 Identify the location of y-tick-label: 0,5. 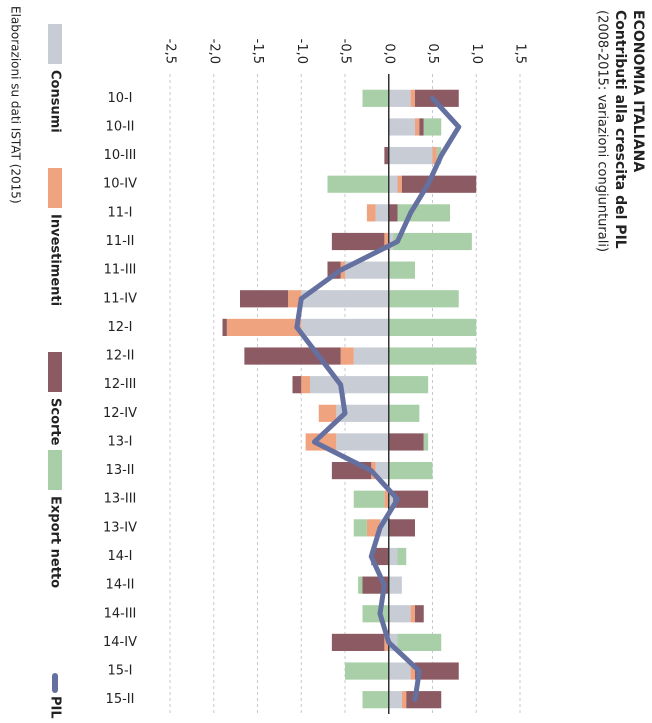
(432, 53).